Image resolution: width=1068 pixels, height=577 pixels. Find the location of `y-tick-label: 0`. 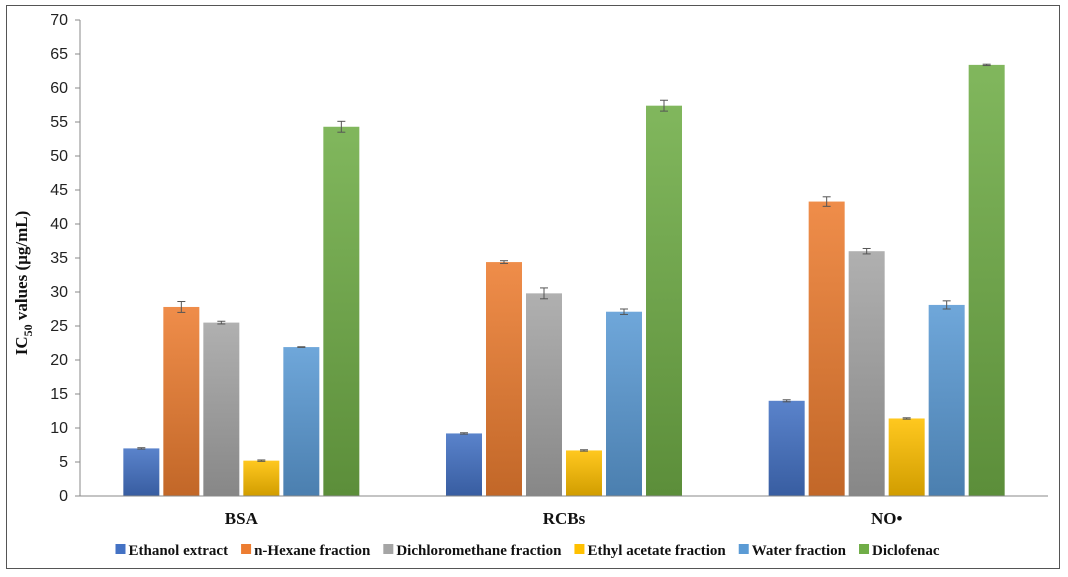

y-tick-label: 0 is located at coordinates (63, 496).